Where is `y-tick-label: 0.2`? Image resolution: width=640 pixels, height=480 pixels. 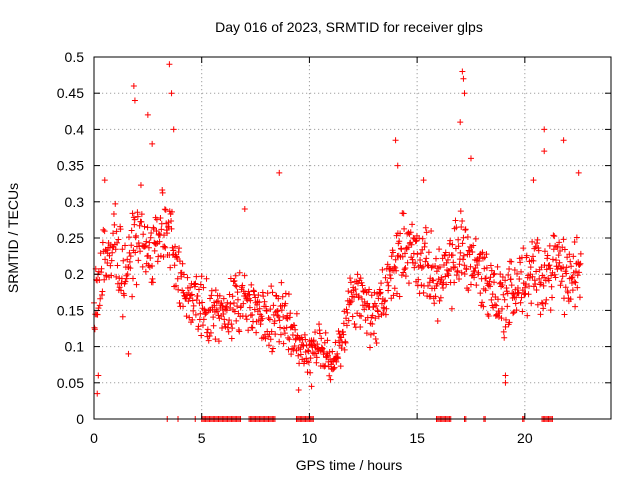
y-tick-label: 0.2 is located at coordinates (75, 274).